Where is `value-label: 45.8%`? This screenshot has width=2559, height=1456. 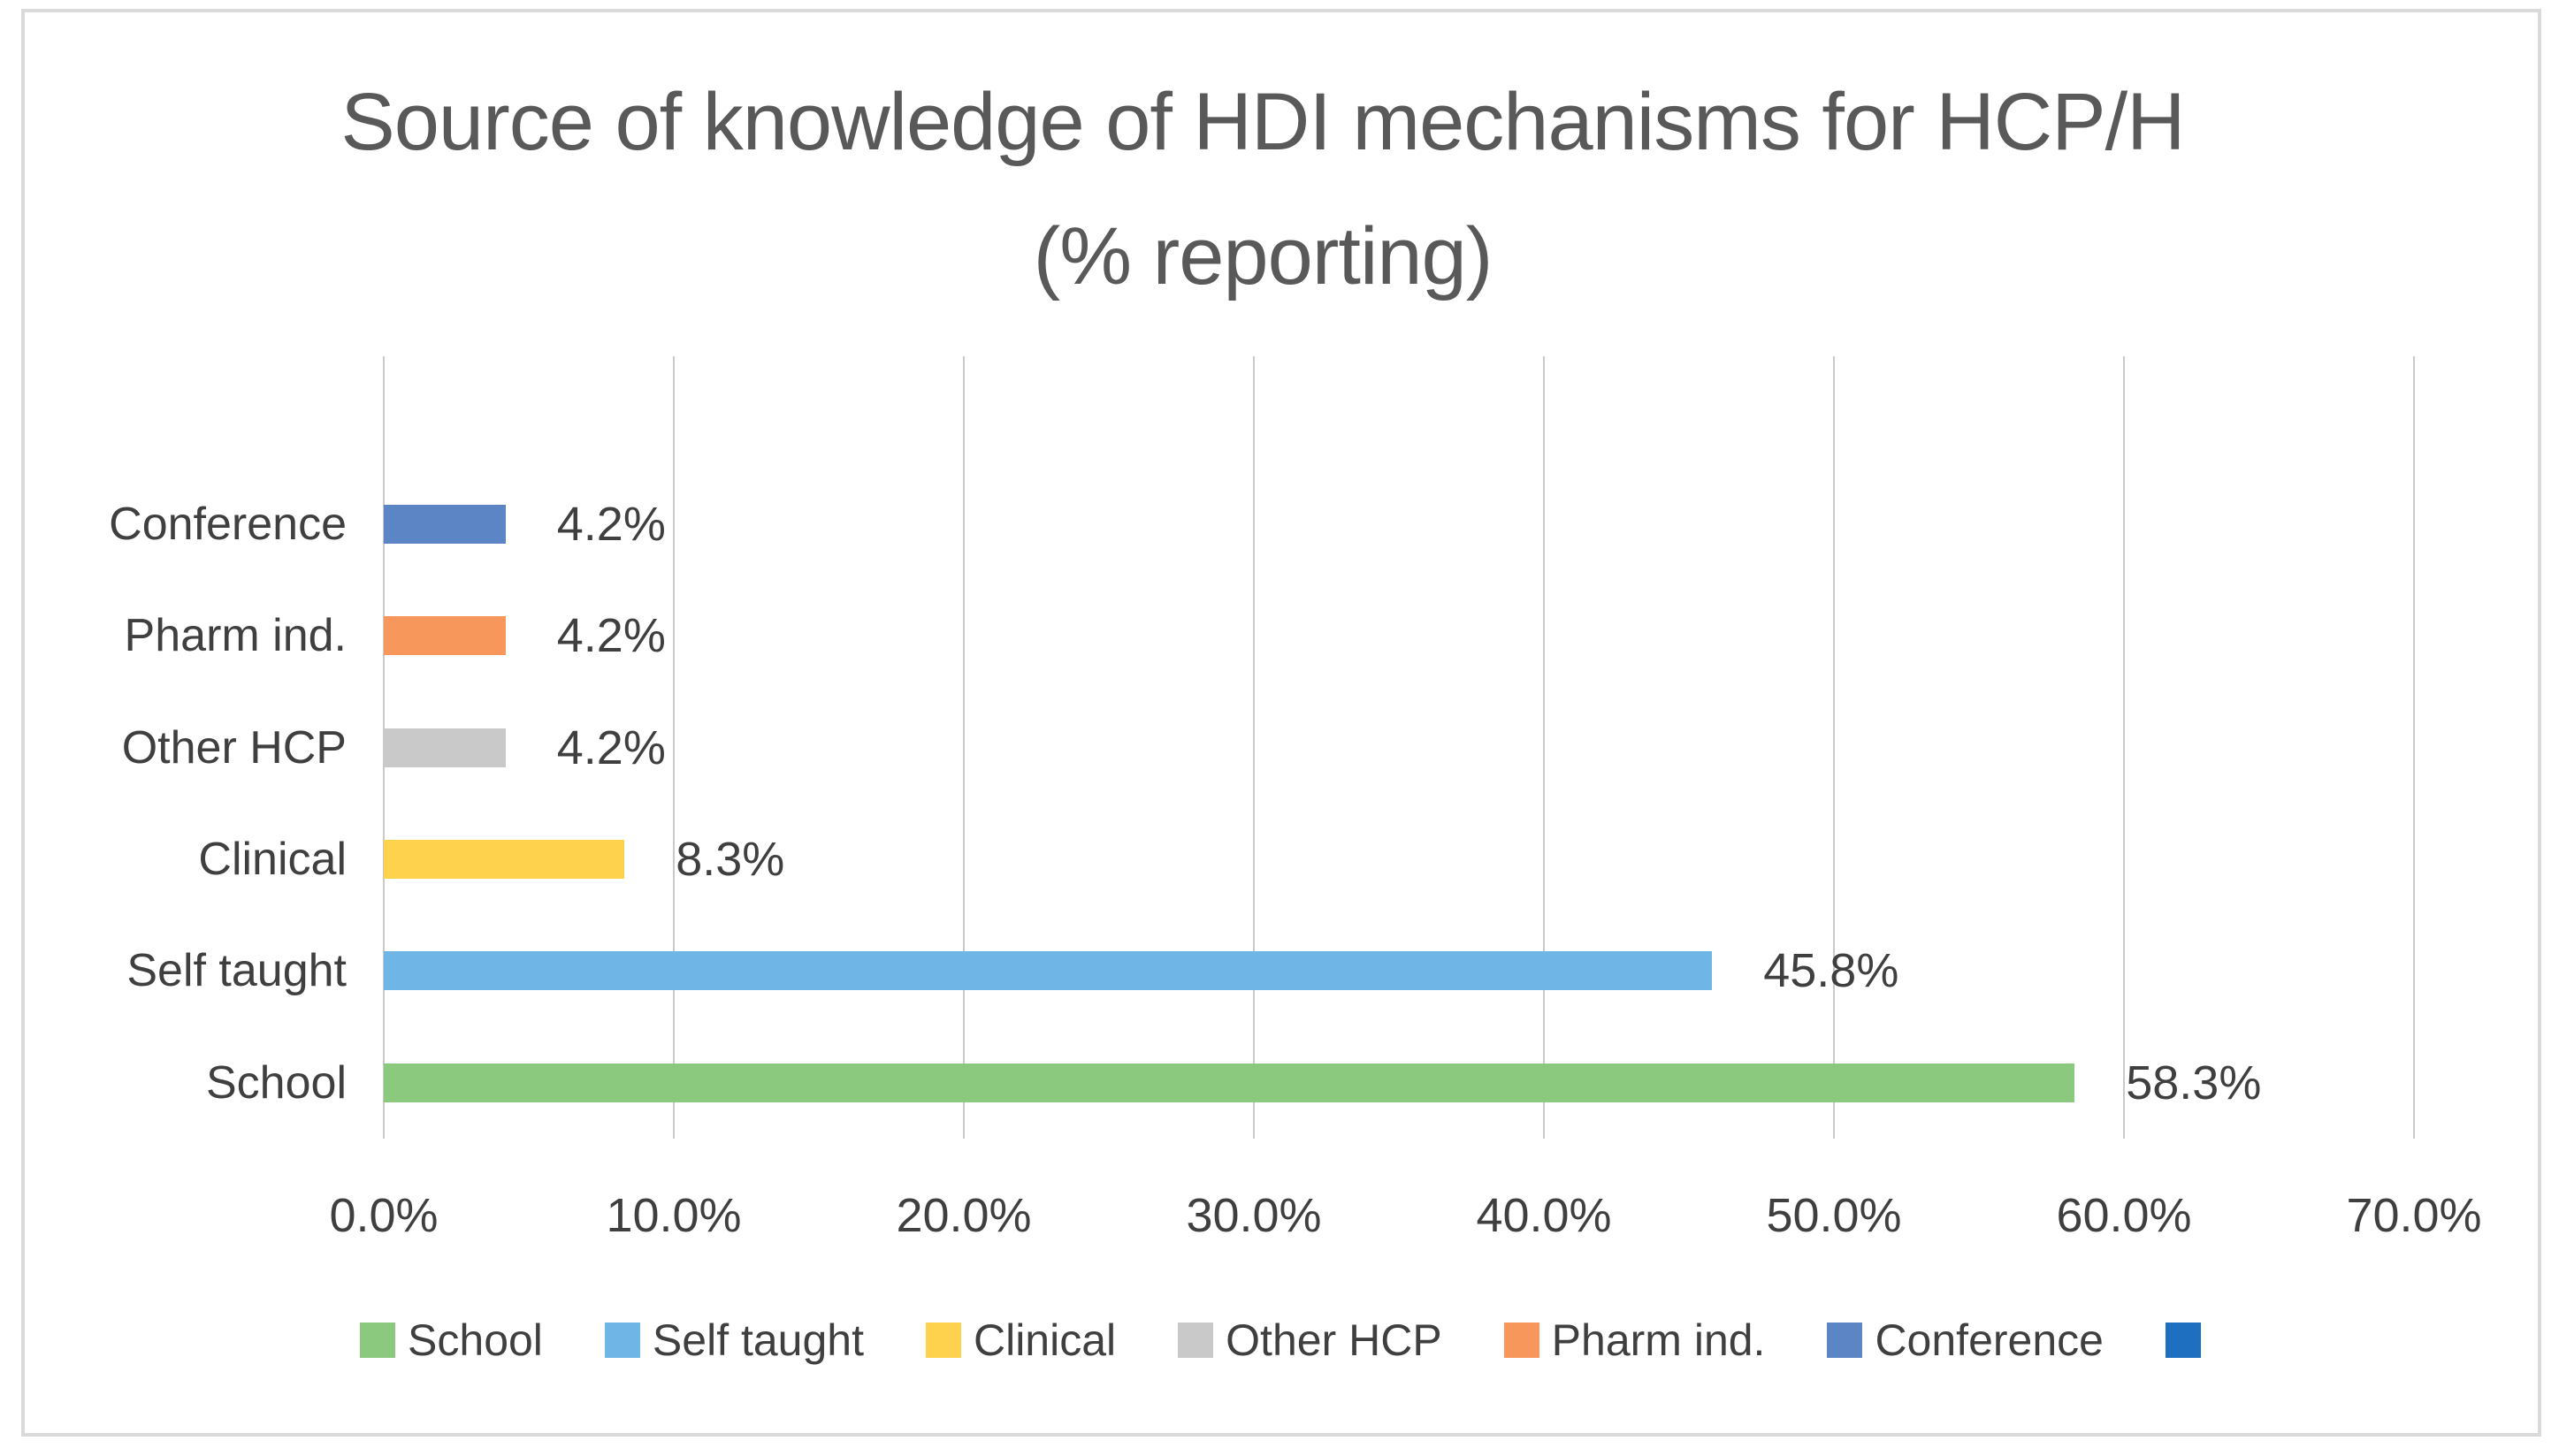 value-label: 45.8% is located at coordinates (1831, 971).